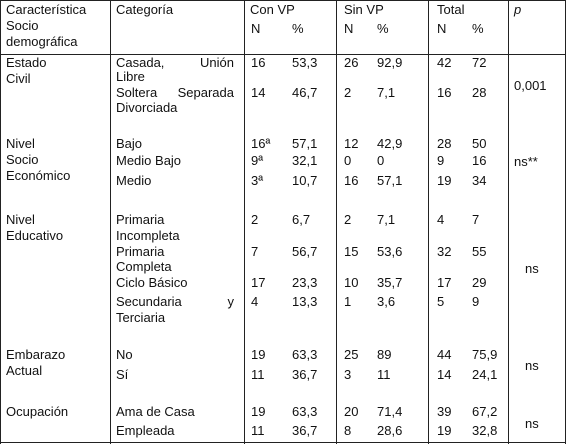 The image size is (566, 444). Describe the element at coordinates (257, 180) in the screenshot. I see `con-n: 3ª` at that location.